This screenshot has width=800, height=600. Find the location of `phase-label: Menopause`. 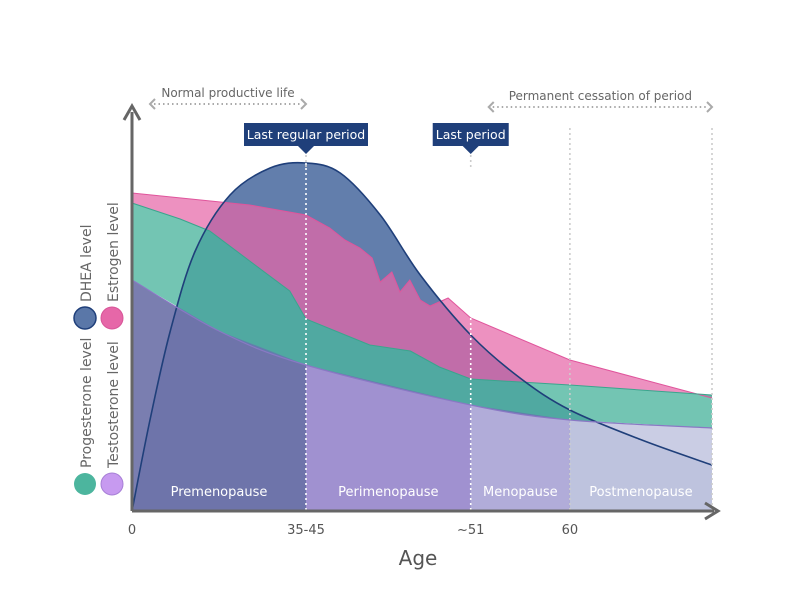

phase-label: Menopause is located at coordinates (520, 492).